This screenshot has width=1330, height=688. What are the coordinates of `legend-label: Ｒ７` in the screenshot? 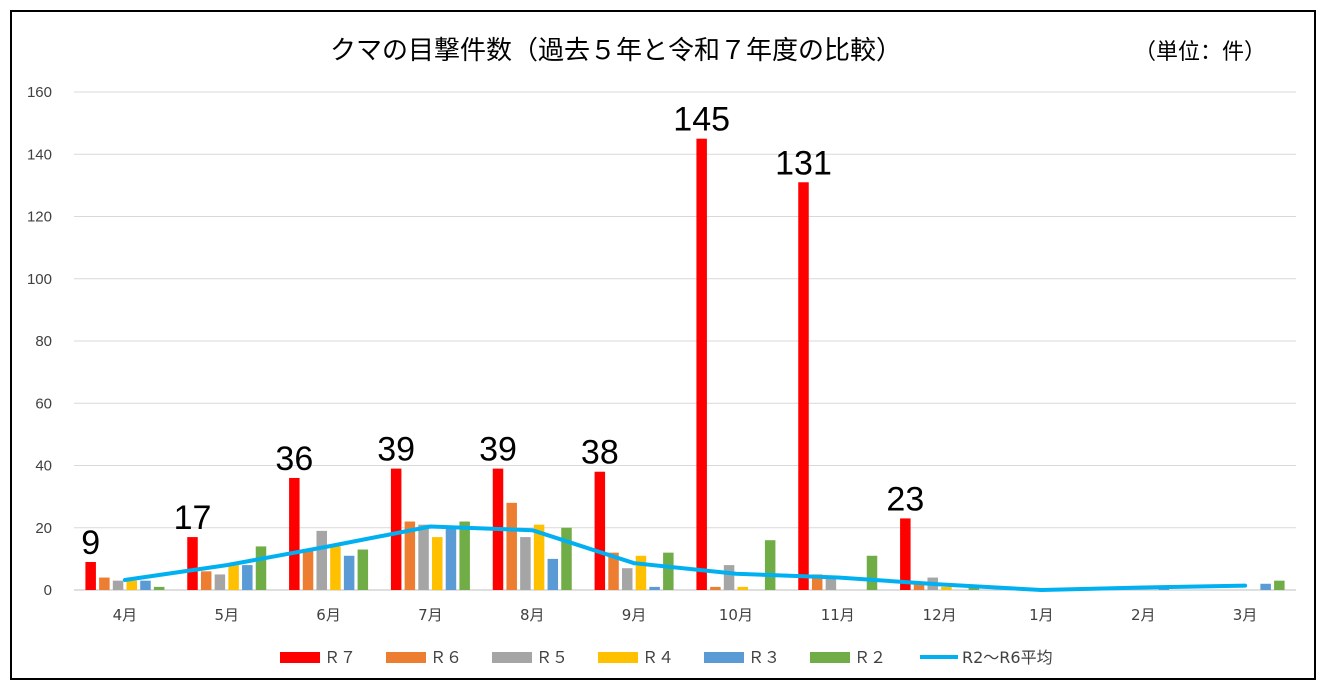 It's located at (340, 657).